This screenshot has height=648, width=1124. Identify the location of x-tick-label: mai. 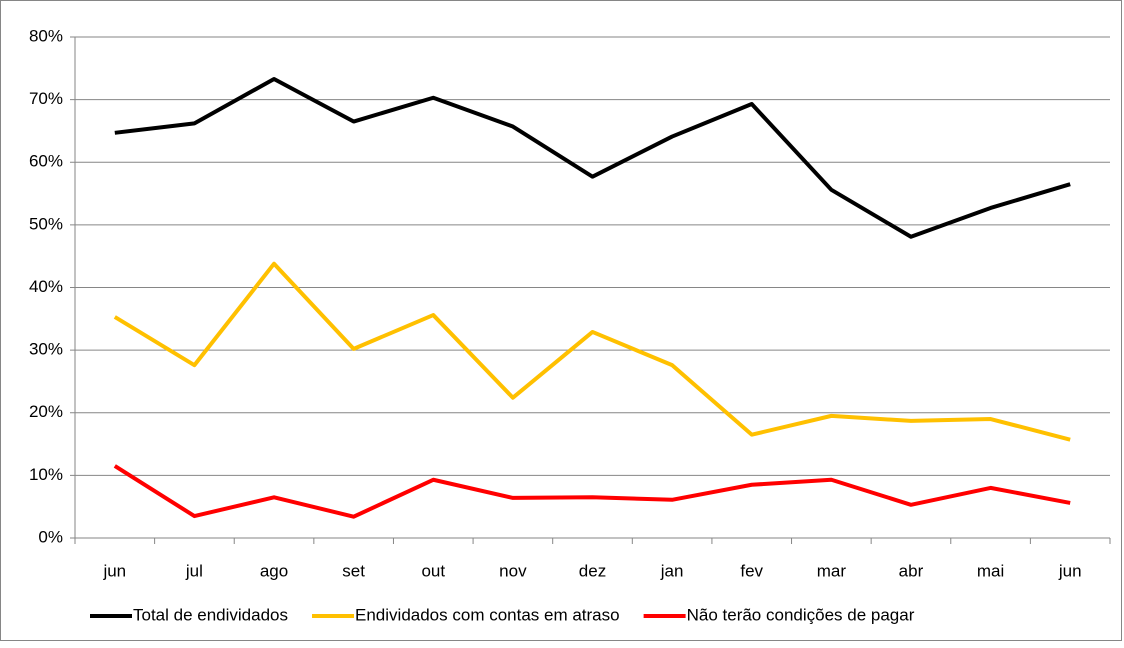
(990, 570).